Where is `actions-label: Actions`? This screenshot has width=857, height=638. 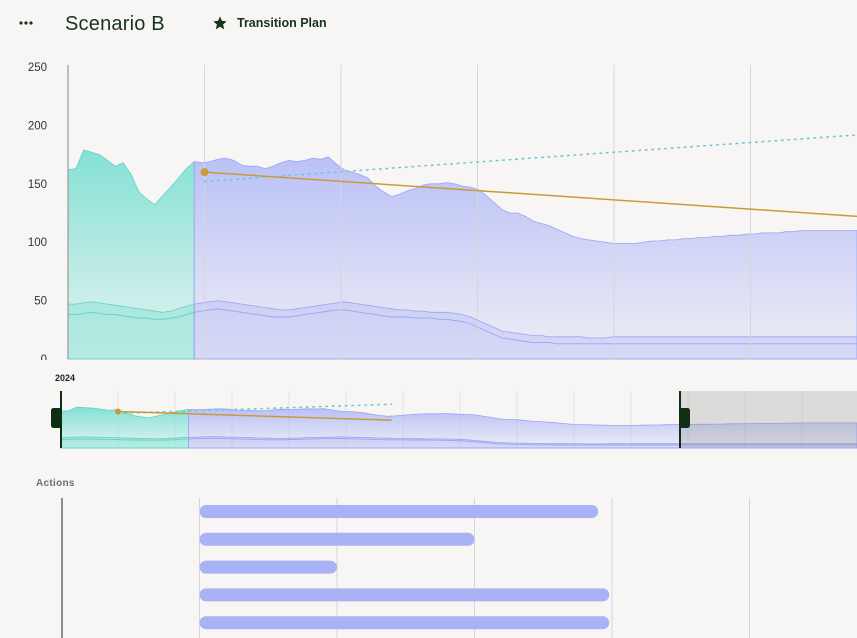 actions-label: Actions is located at coordinates (55, 483).